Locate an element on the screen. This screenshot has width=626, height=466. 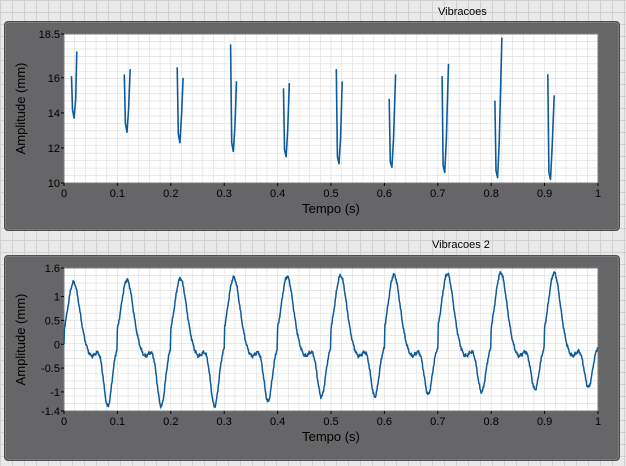
chart1-x-tick-label: 0.9 is located at coordinates (544, 194).